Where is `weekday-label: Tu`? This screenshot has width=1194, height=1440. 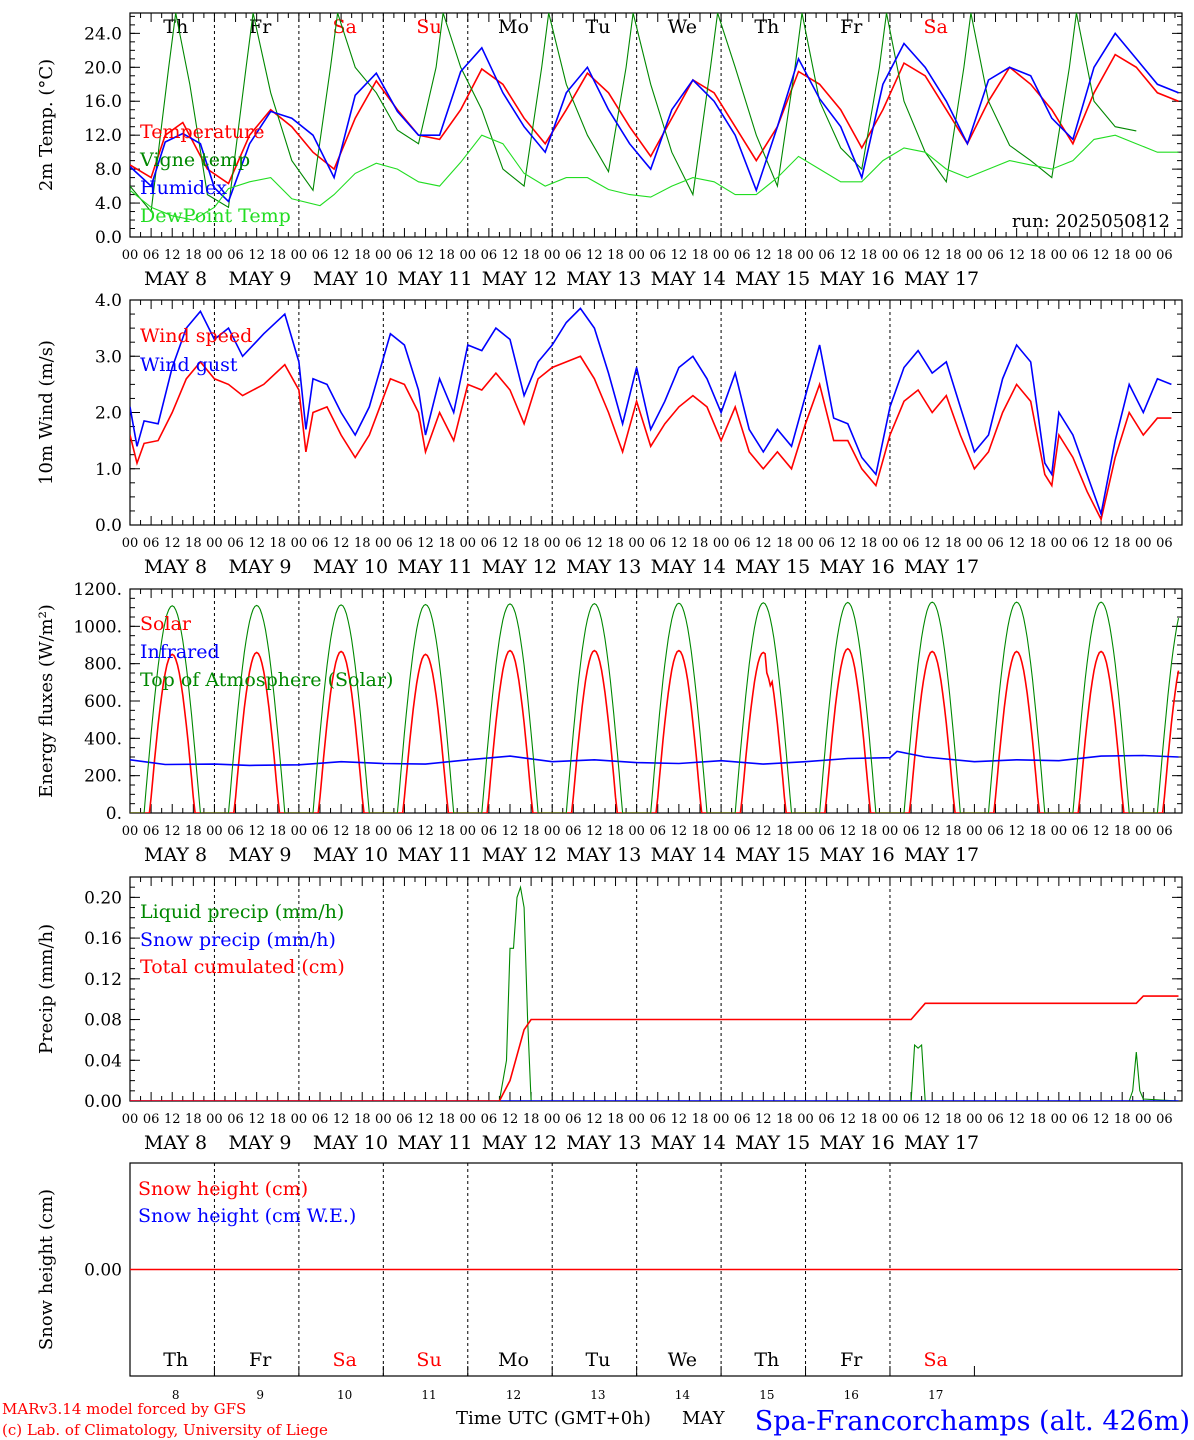 weekday-label: Tu is located at coordinates (597, 1360).